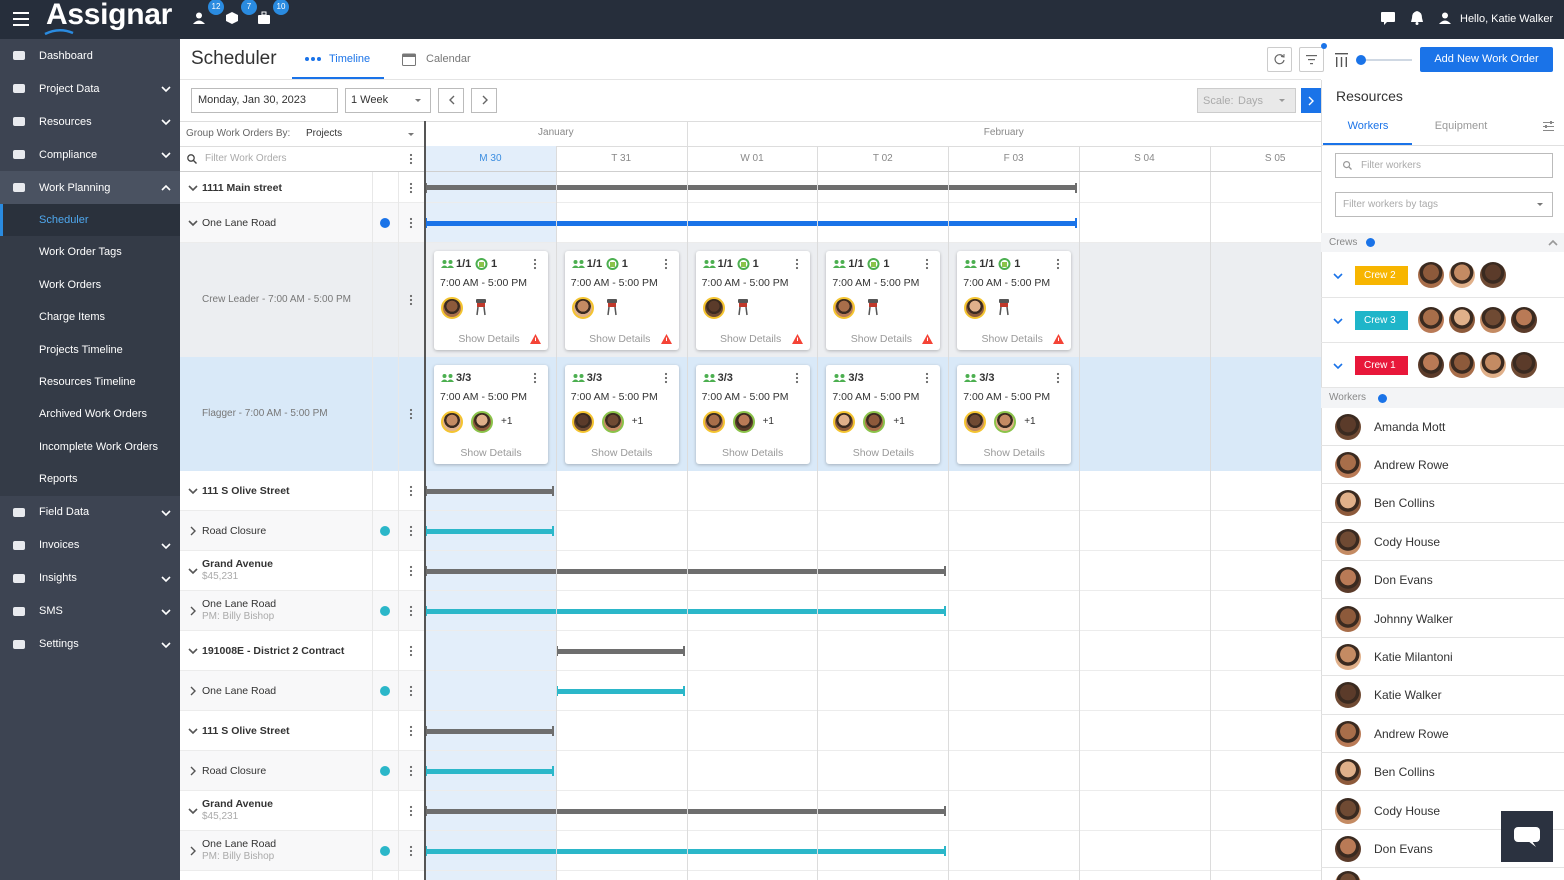 Image resolution: width=1564 pixels, height=880 pixels. Describe the element at coordinates (1417, 18) in the screenshot. I see `bell-icon` at that location.